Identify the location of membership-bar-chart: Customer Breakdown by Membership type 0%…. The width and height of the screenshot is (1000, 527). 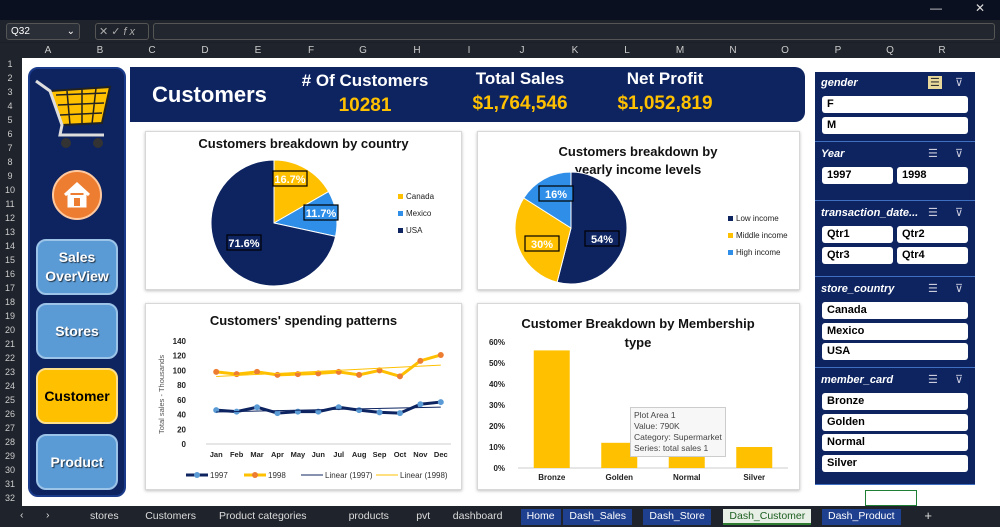
(638, 396).